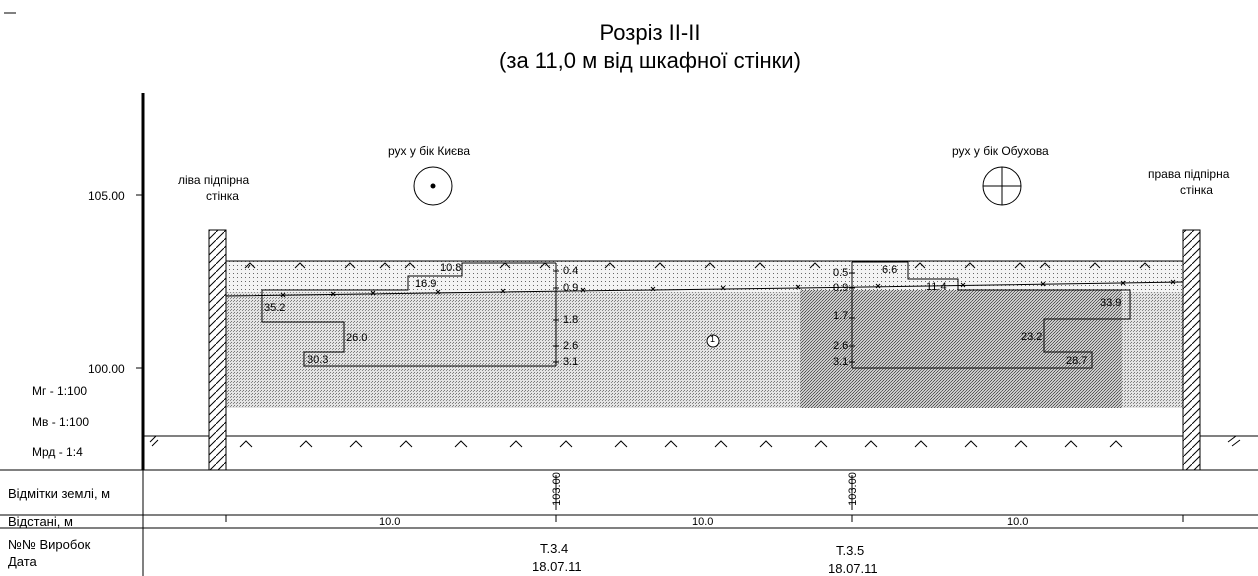  What do you see at coordinates (106, 369) in the screenshot?
I see `elevation-100-label: 100.00` at bounding box center [106, 369].